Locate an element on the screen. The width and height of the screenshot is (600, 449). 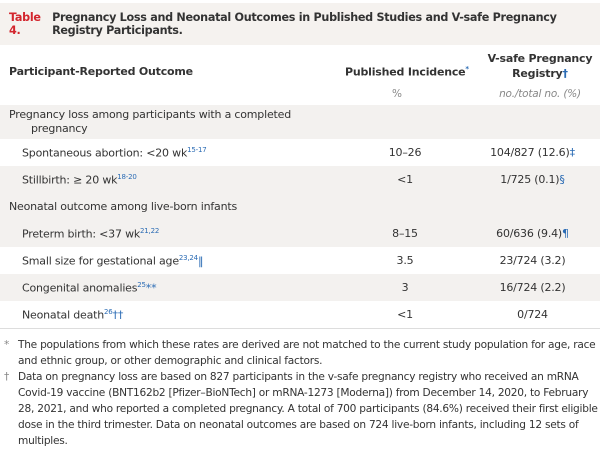
footnote-ref: †† is located at coordinates (118, 315).